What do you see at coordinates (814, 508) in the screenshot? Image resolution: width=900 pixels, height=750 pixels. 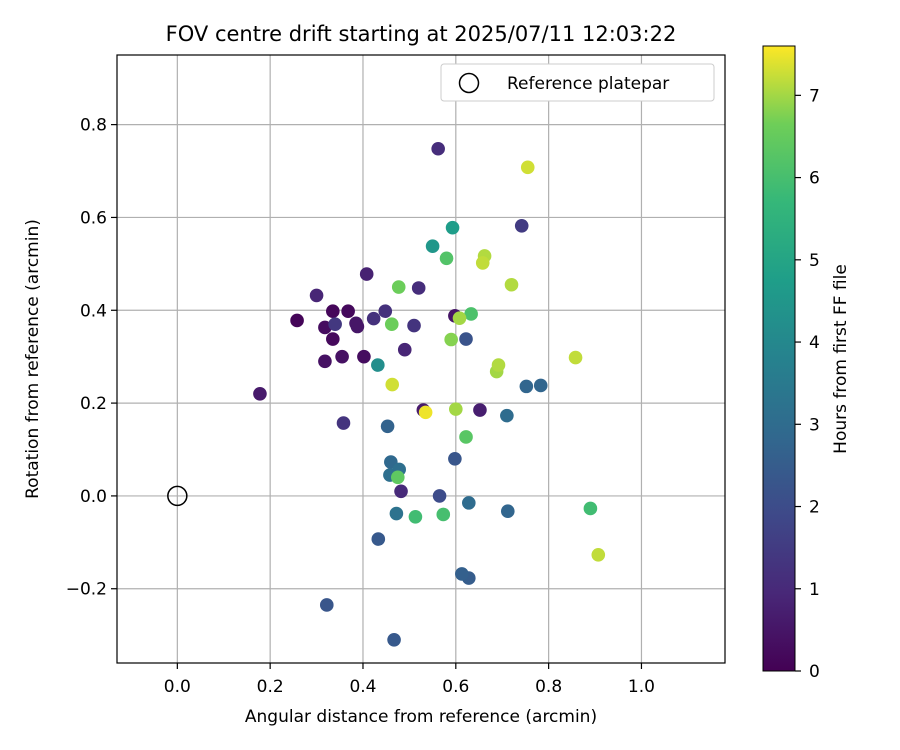 I see `colorbar-tick-label: 2` at bounding box center [814, 508].